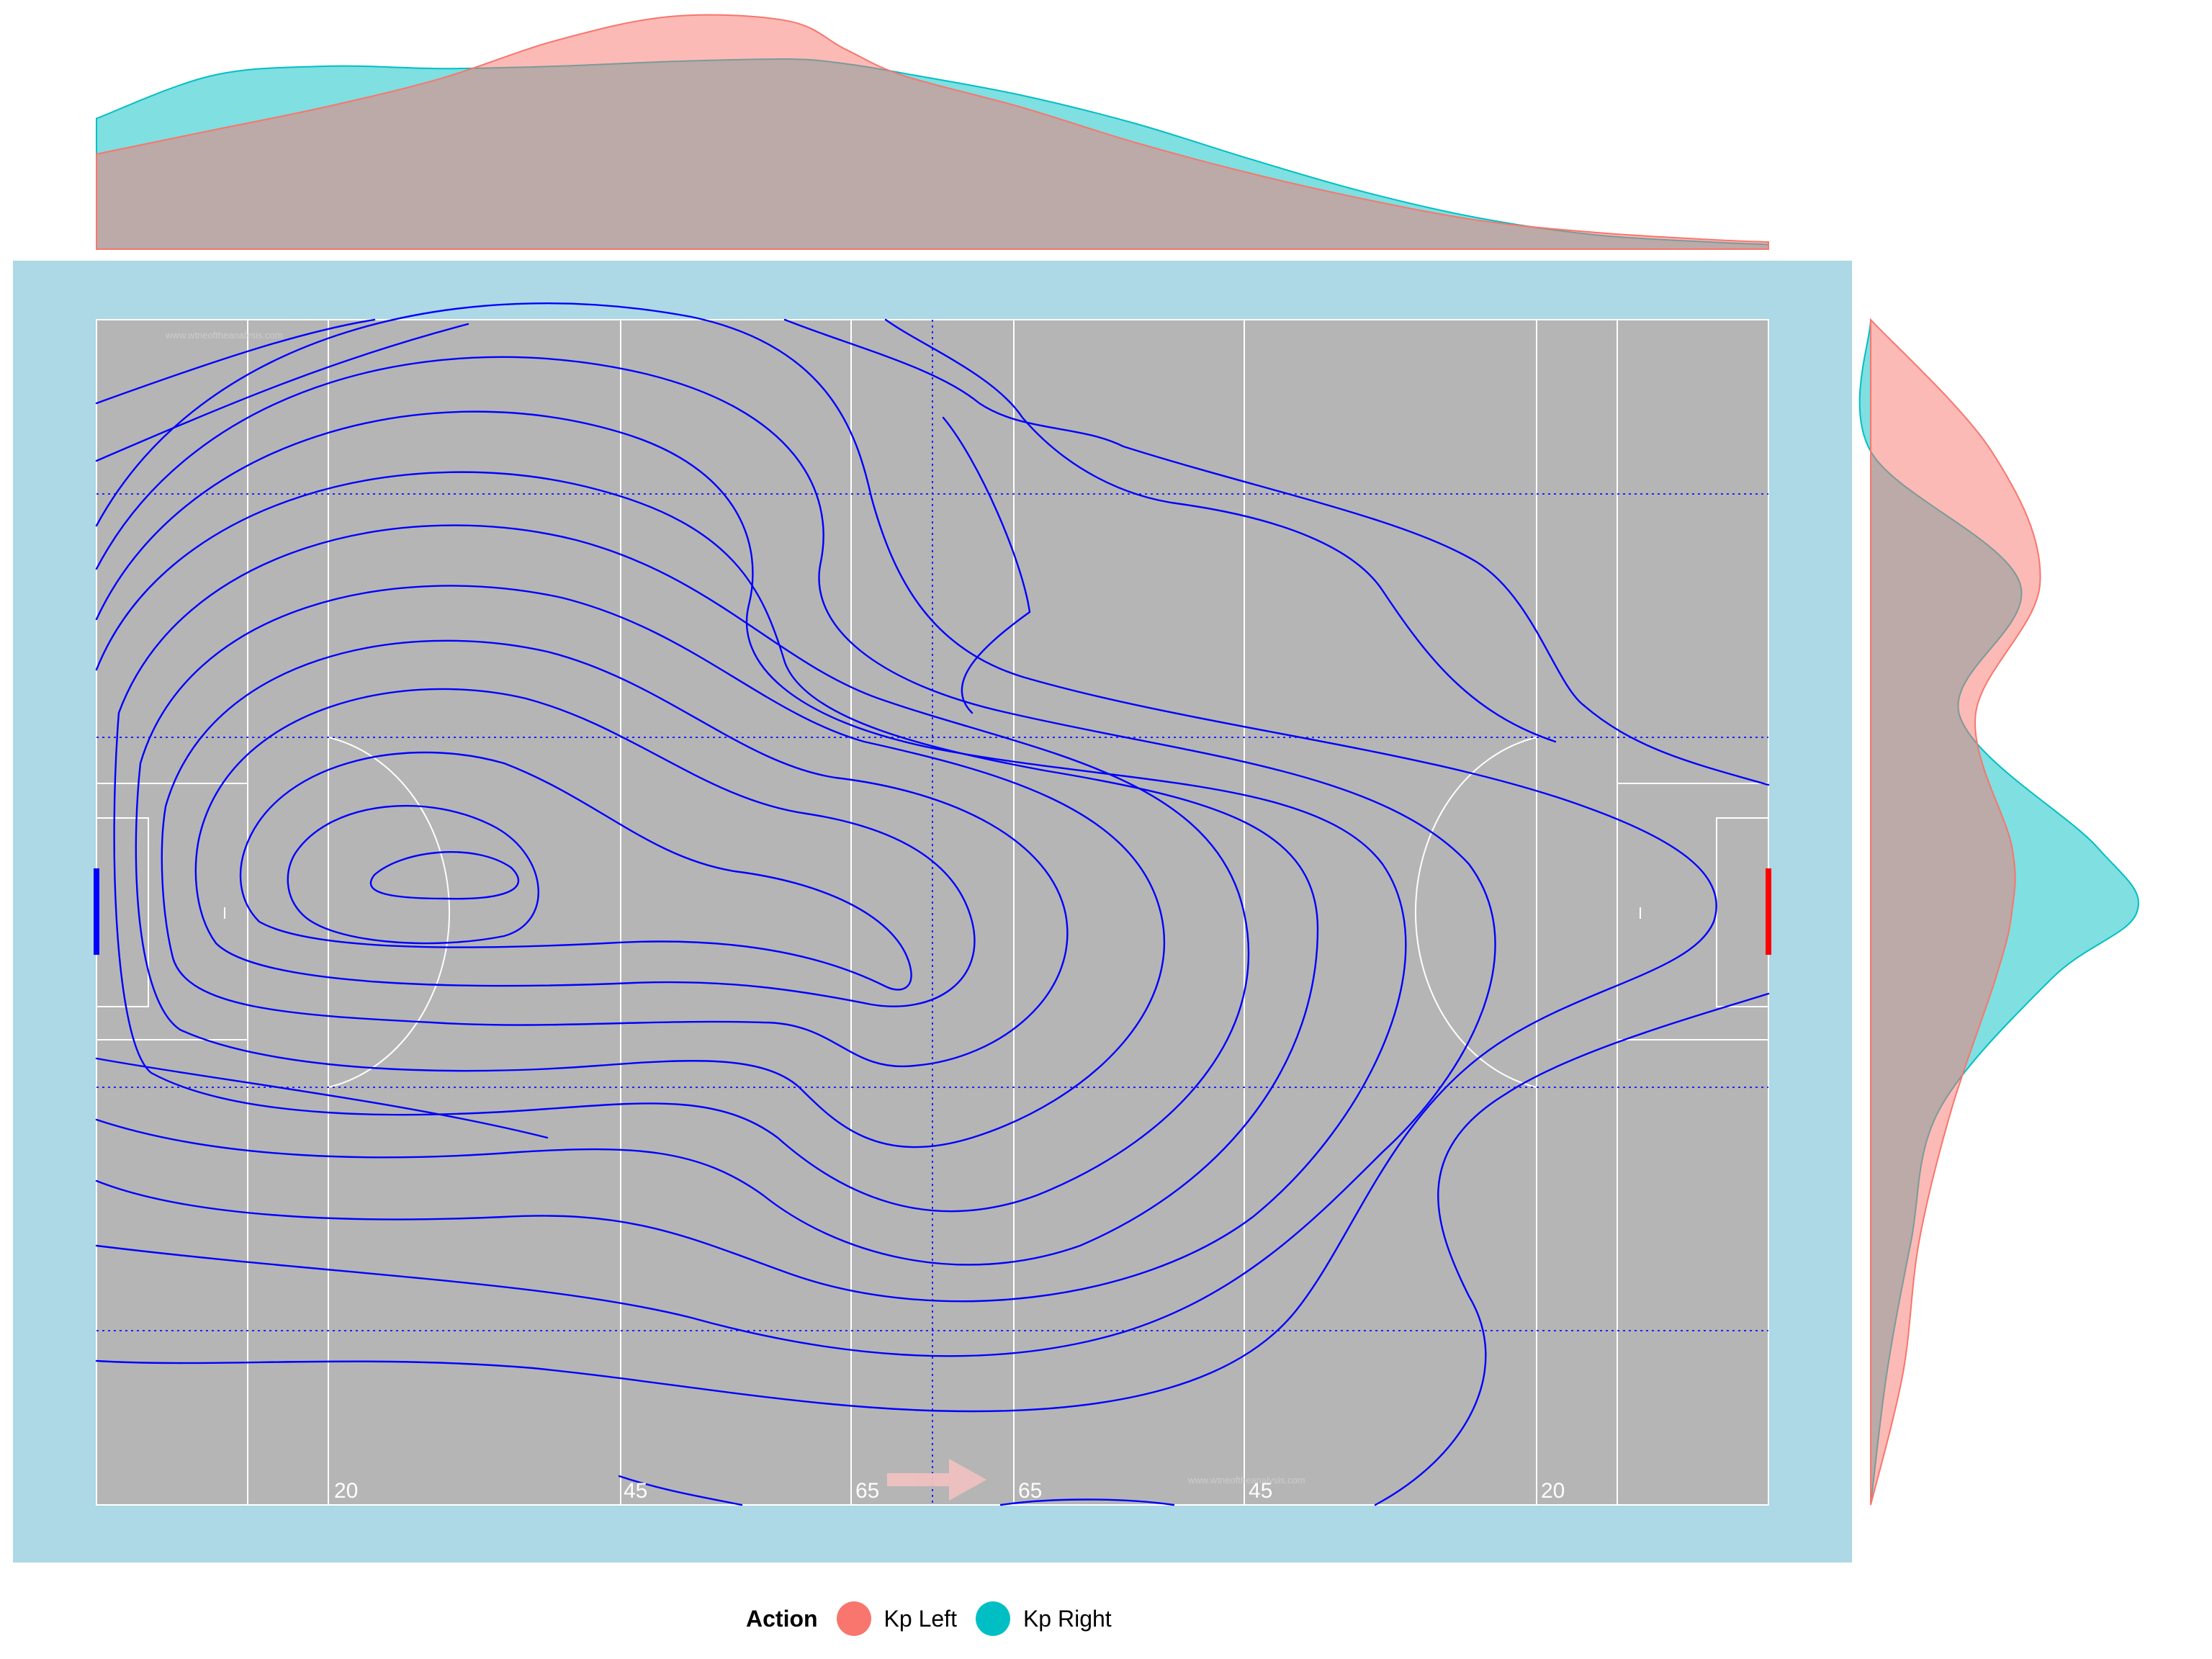  What do you see at coordinates (172, 911) in the screenshot?
I see `large-rect-left` at bounding box center [172, 911].